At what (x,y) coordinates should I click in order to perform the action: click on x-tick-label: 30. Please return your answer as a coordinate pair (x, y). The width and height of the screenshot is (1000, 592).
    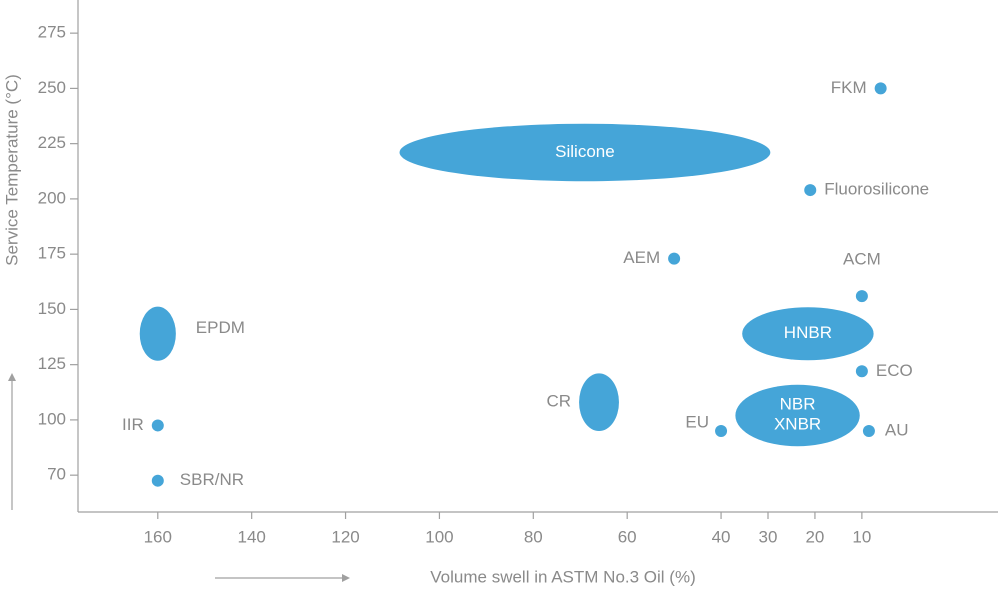
    Looking at the image, I should click on (768, 536).